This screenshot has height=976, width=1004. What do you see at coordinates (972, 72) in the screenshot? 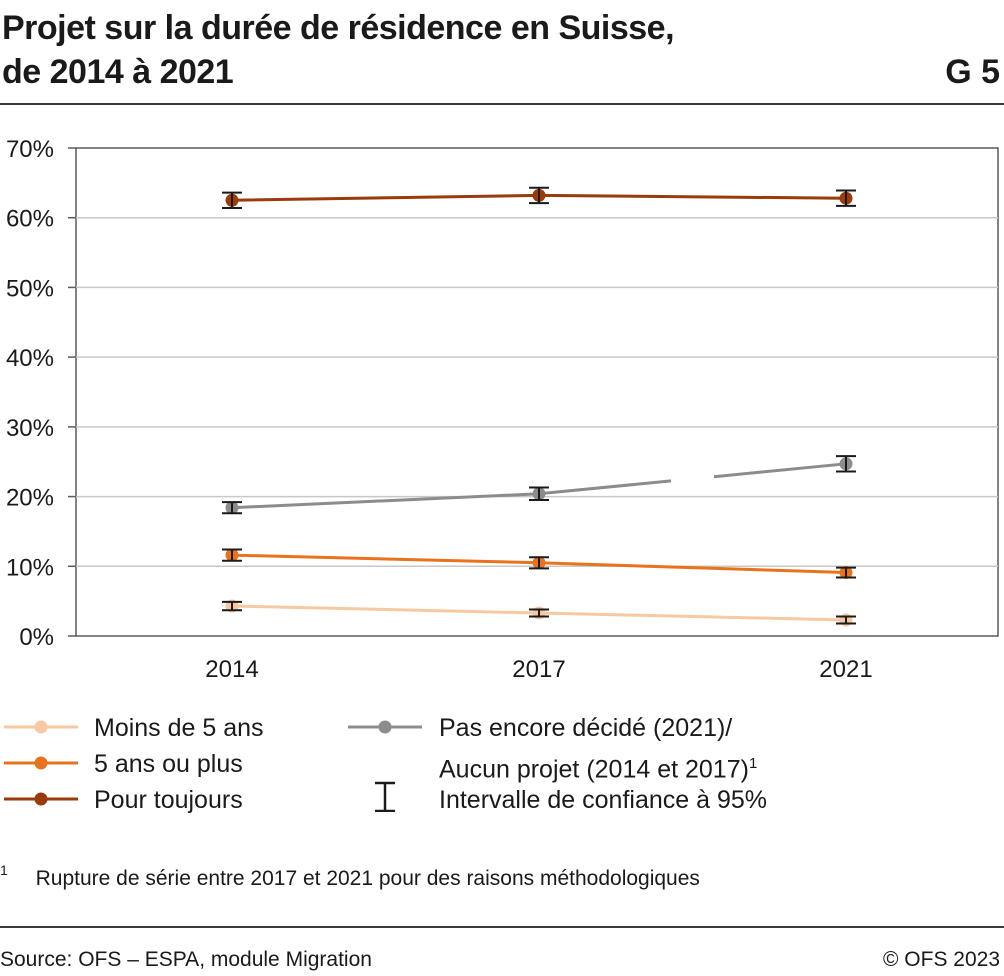
I see `graphic-code: G 5` at bounding box center [972, 72].